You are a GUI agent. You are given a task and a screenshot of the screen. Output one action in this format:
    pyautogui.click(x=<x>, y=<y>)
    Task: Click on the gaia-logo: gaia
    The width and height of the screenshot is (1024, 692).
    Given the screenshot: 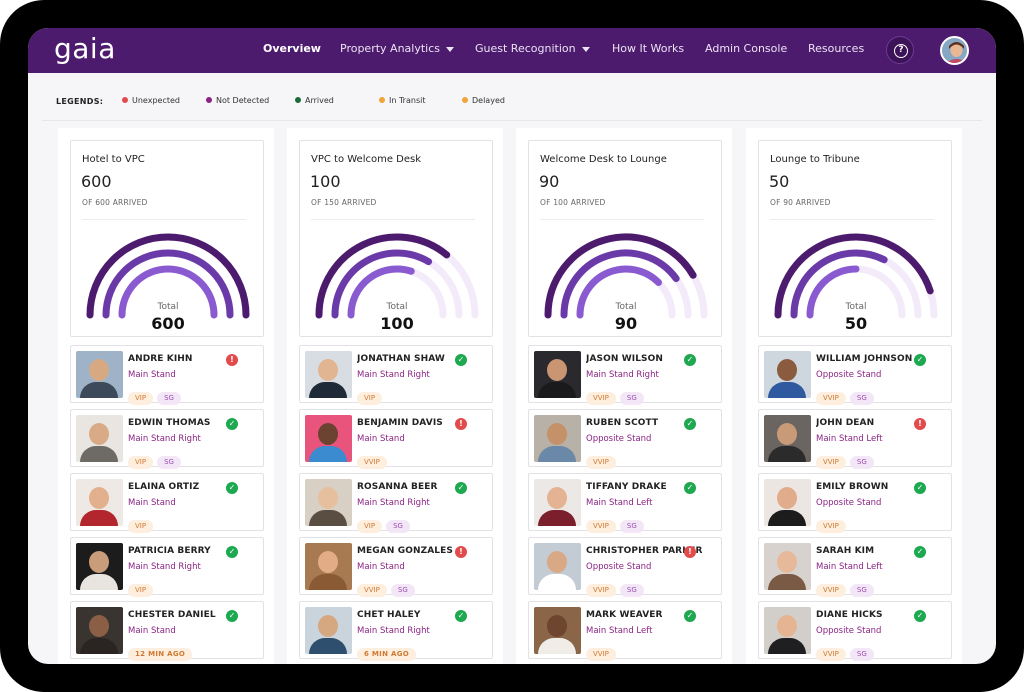 What is the action you would take?
    pyautogui.click(x=85, y=48)
    